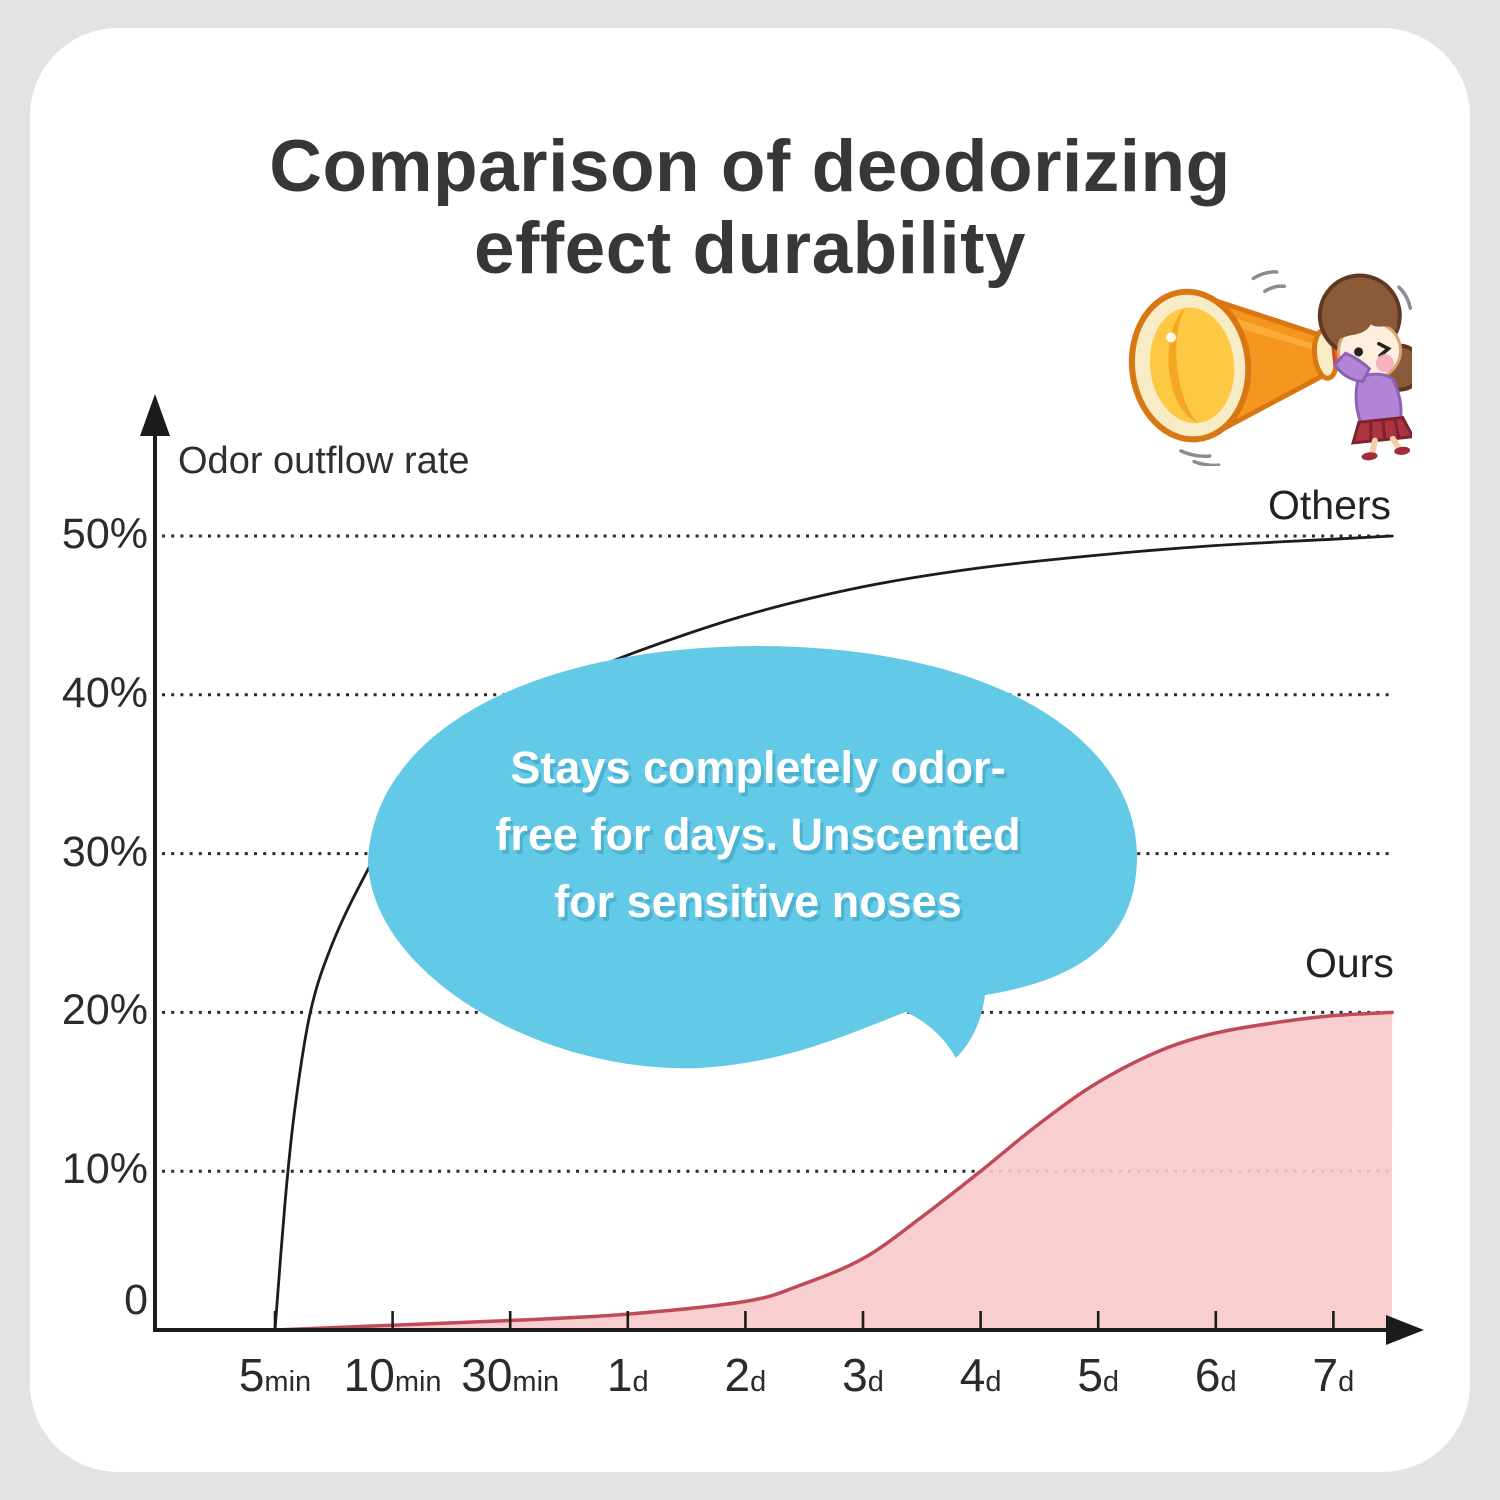 The height and width of the screenshot is (1500, 1500). I want to click on speech-bubble, so click(753, 857).